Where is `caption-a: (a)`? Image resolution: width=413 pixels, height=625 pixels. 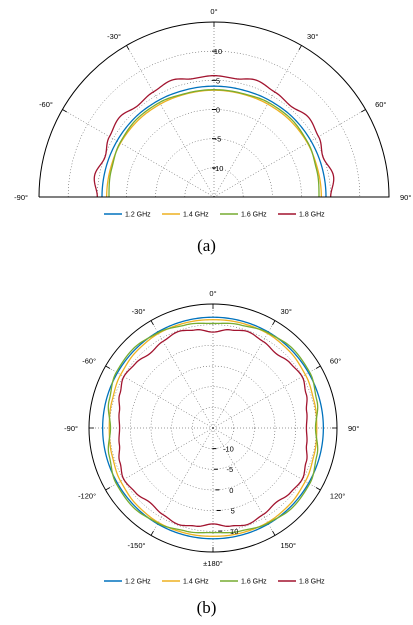
caption-a: (a) is located at coordinates (206, 245).